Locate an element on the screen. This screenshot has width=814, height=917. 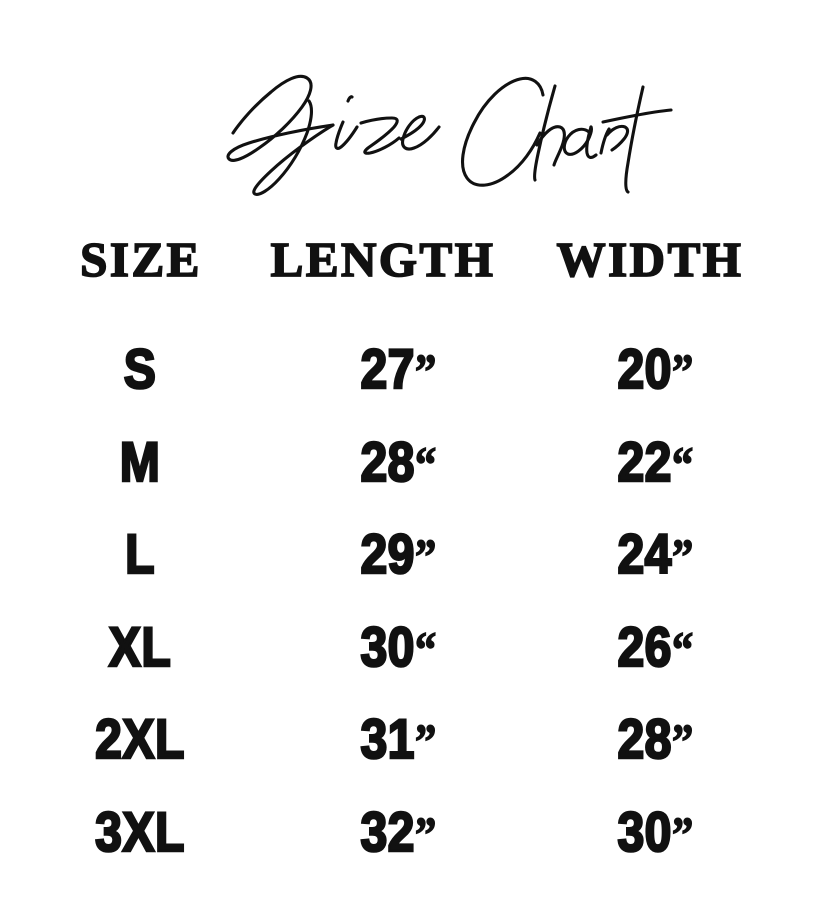
cell-width: 26“ is located at coordinates (654, 647).